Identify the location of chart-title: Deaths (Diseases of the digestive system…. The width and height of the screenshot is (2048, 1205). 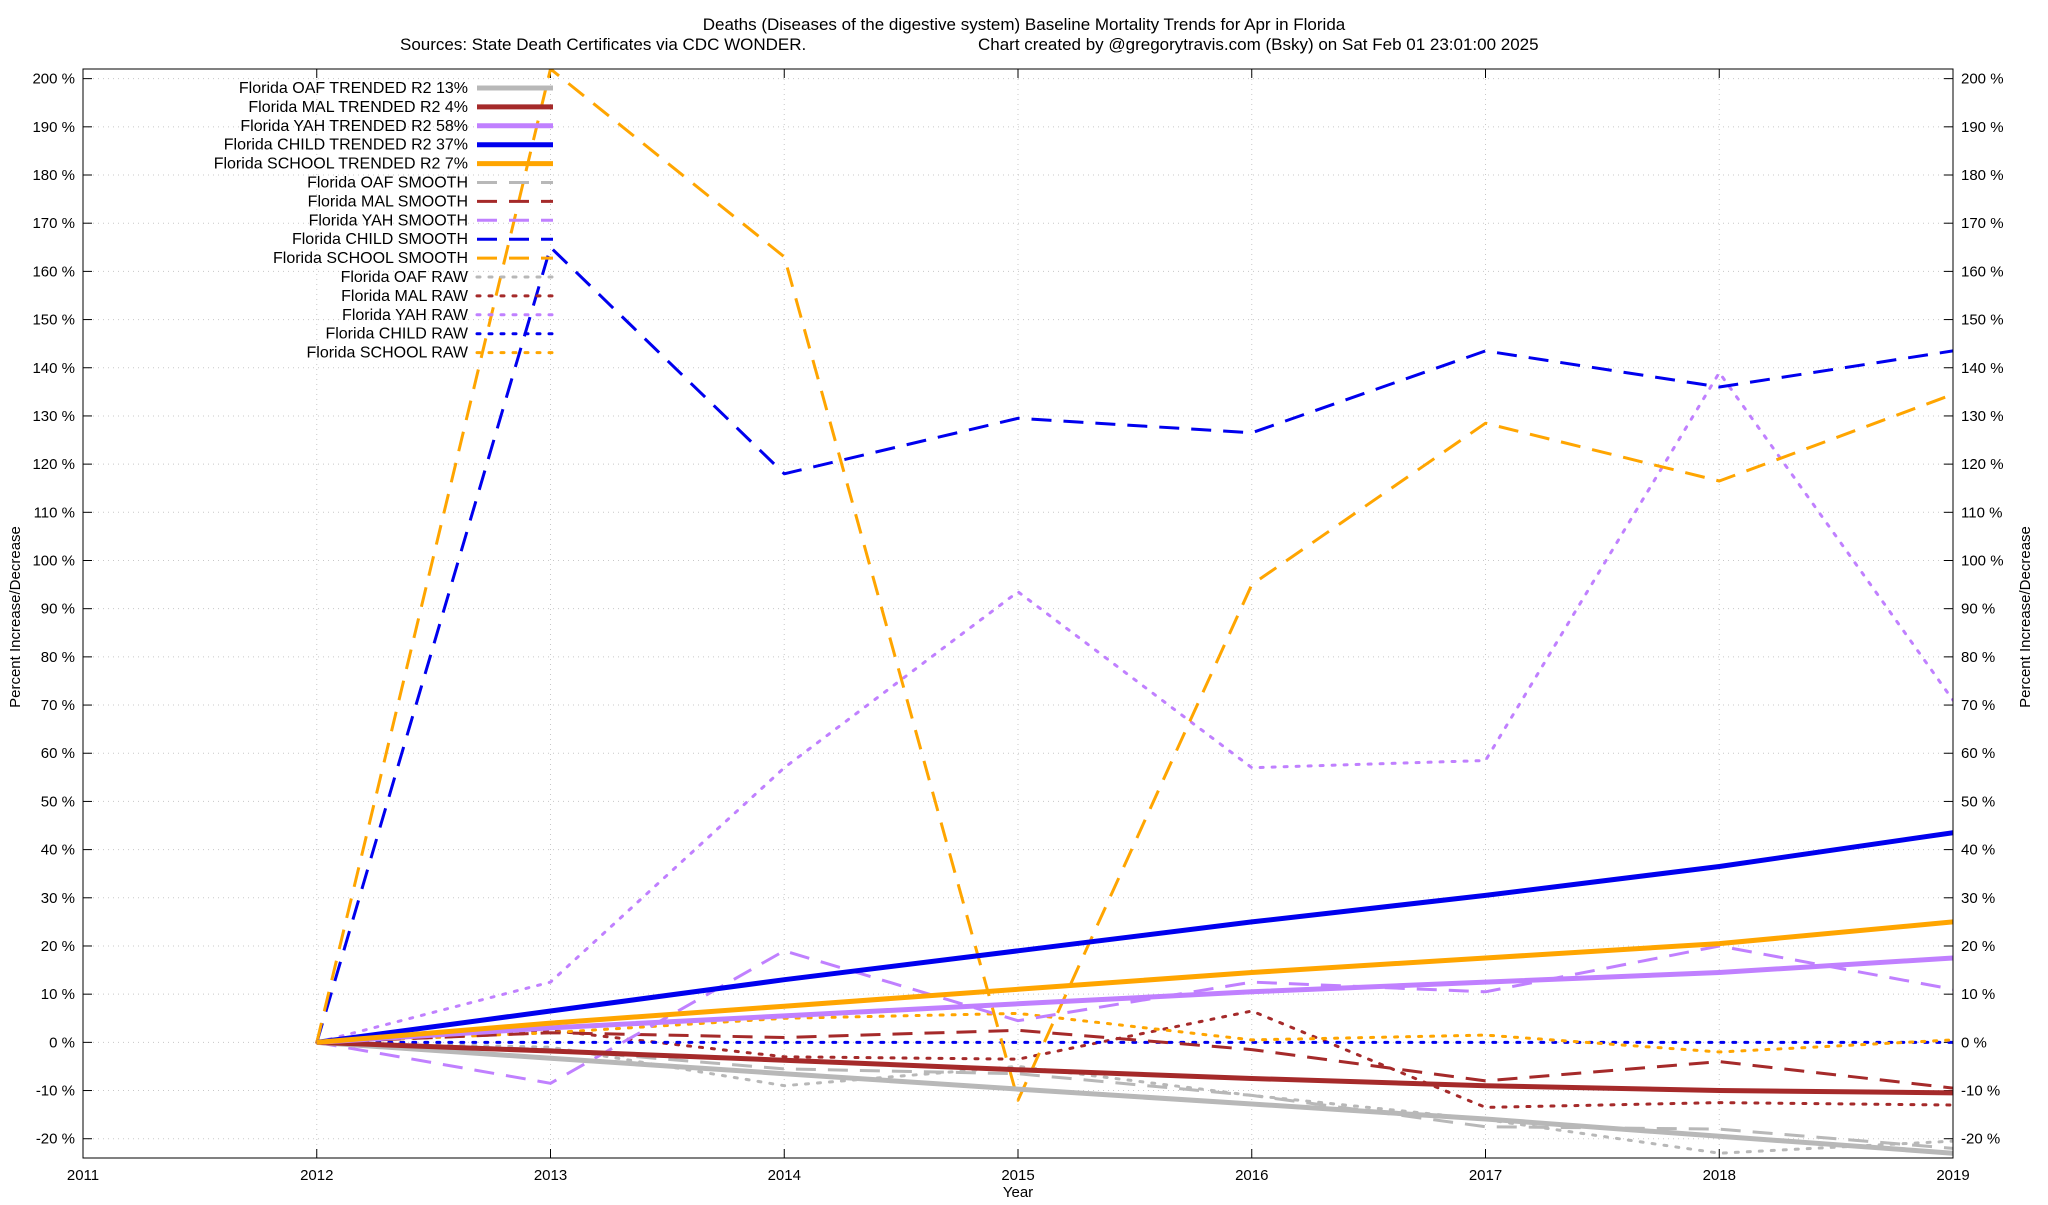
(1024, 24).